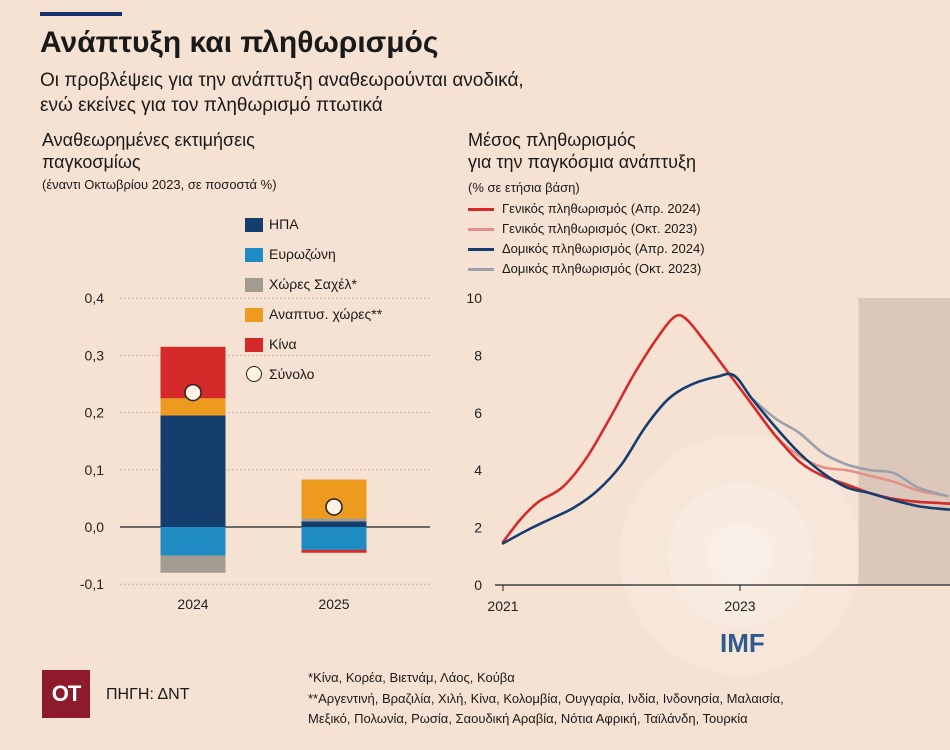 The width and height of the screenshot is (950, 750). What do you see at coordinates (148, 140) in the screenshot?
I see `bar-chart-title-line-1: Αναθεωρημένες εκτιμήσεις` at bounding box center [148, 140].